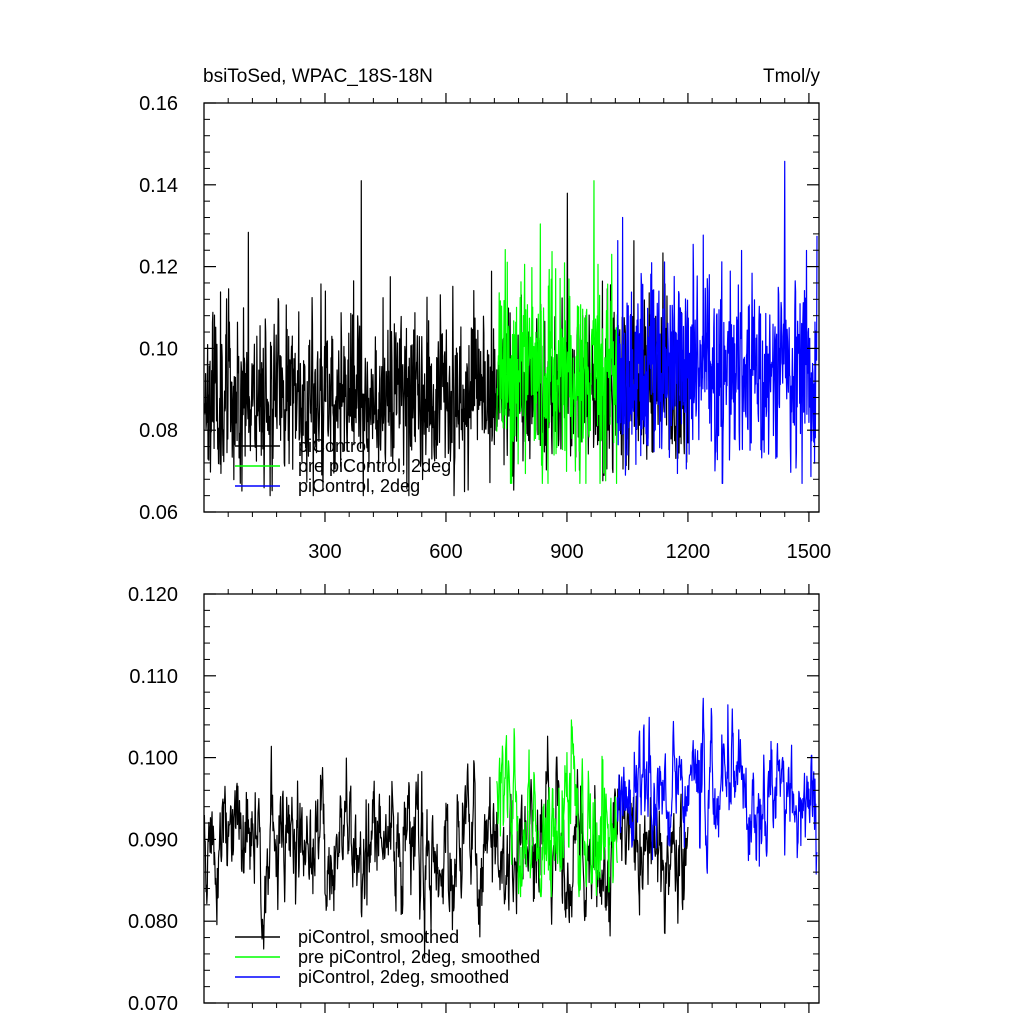 The width and height of the screenshot is (1024, 1024). I want to click on legend-label-3: piControl, 2deg, smoothed, so click(403, 977).